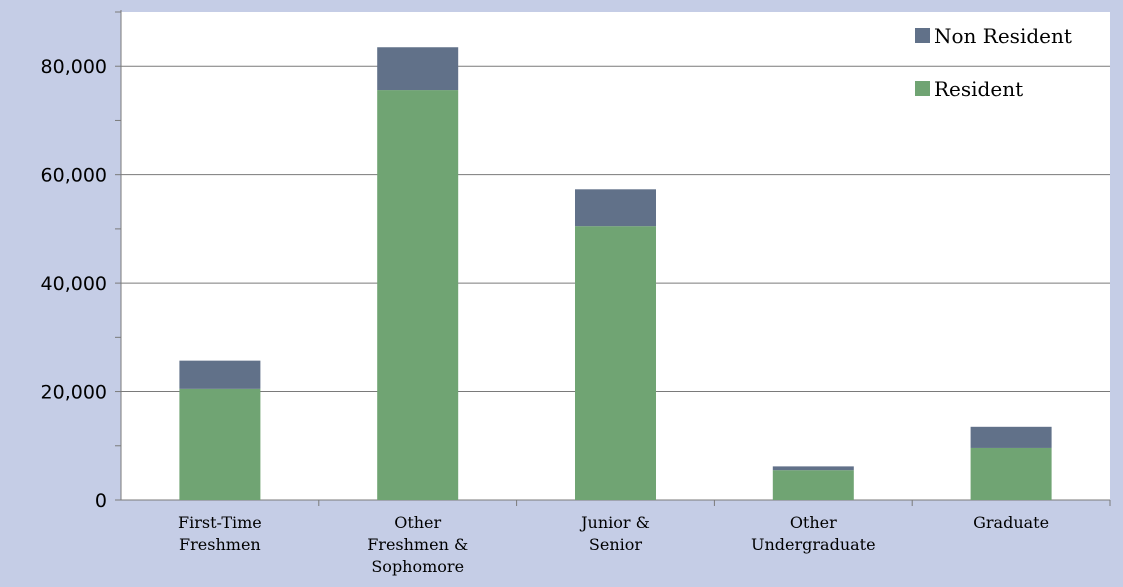  I want to click on y-tick-label: 0, so click(101, 501).